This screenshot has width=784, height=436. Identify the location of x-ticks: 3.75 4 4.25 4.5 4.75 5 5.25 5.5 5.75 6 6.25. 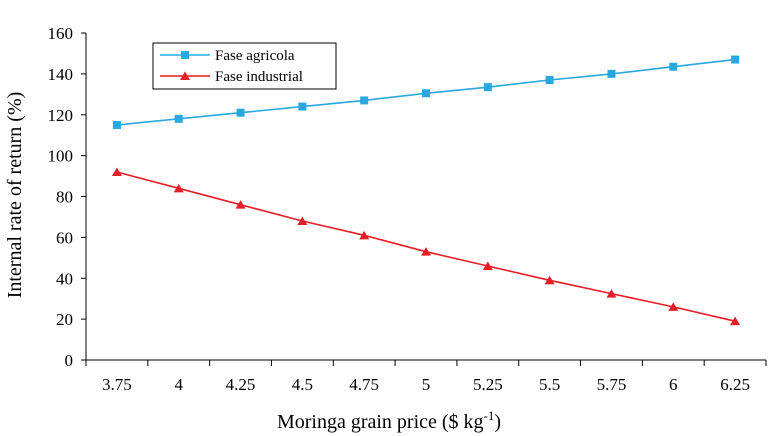
(426, 377).